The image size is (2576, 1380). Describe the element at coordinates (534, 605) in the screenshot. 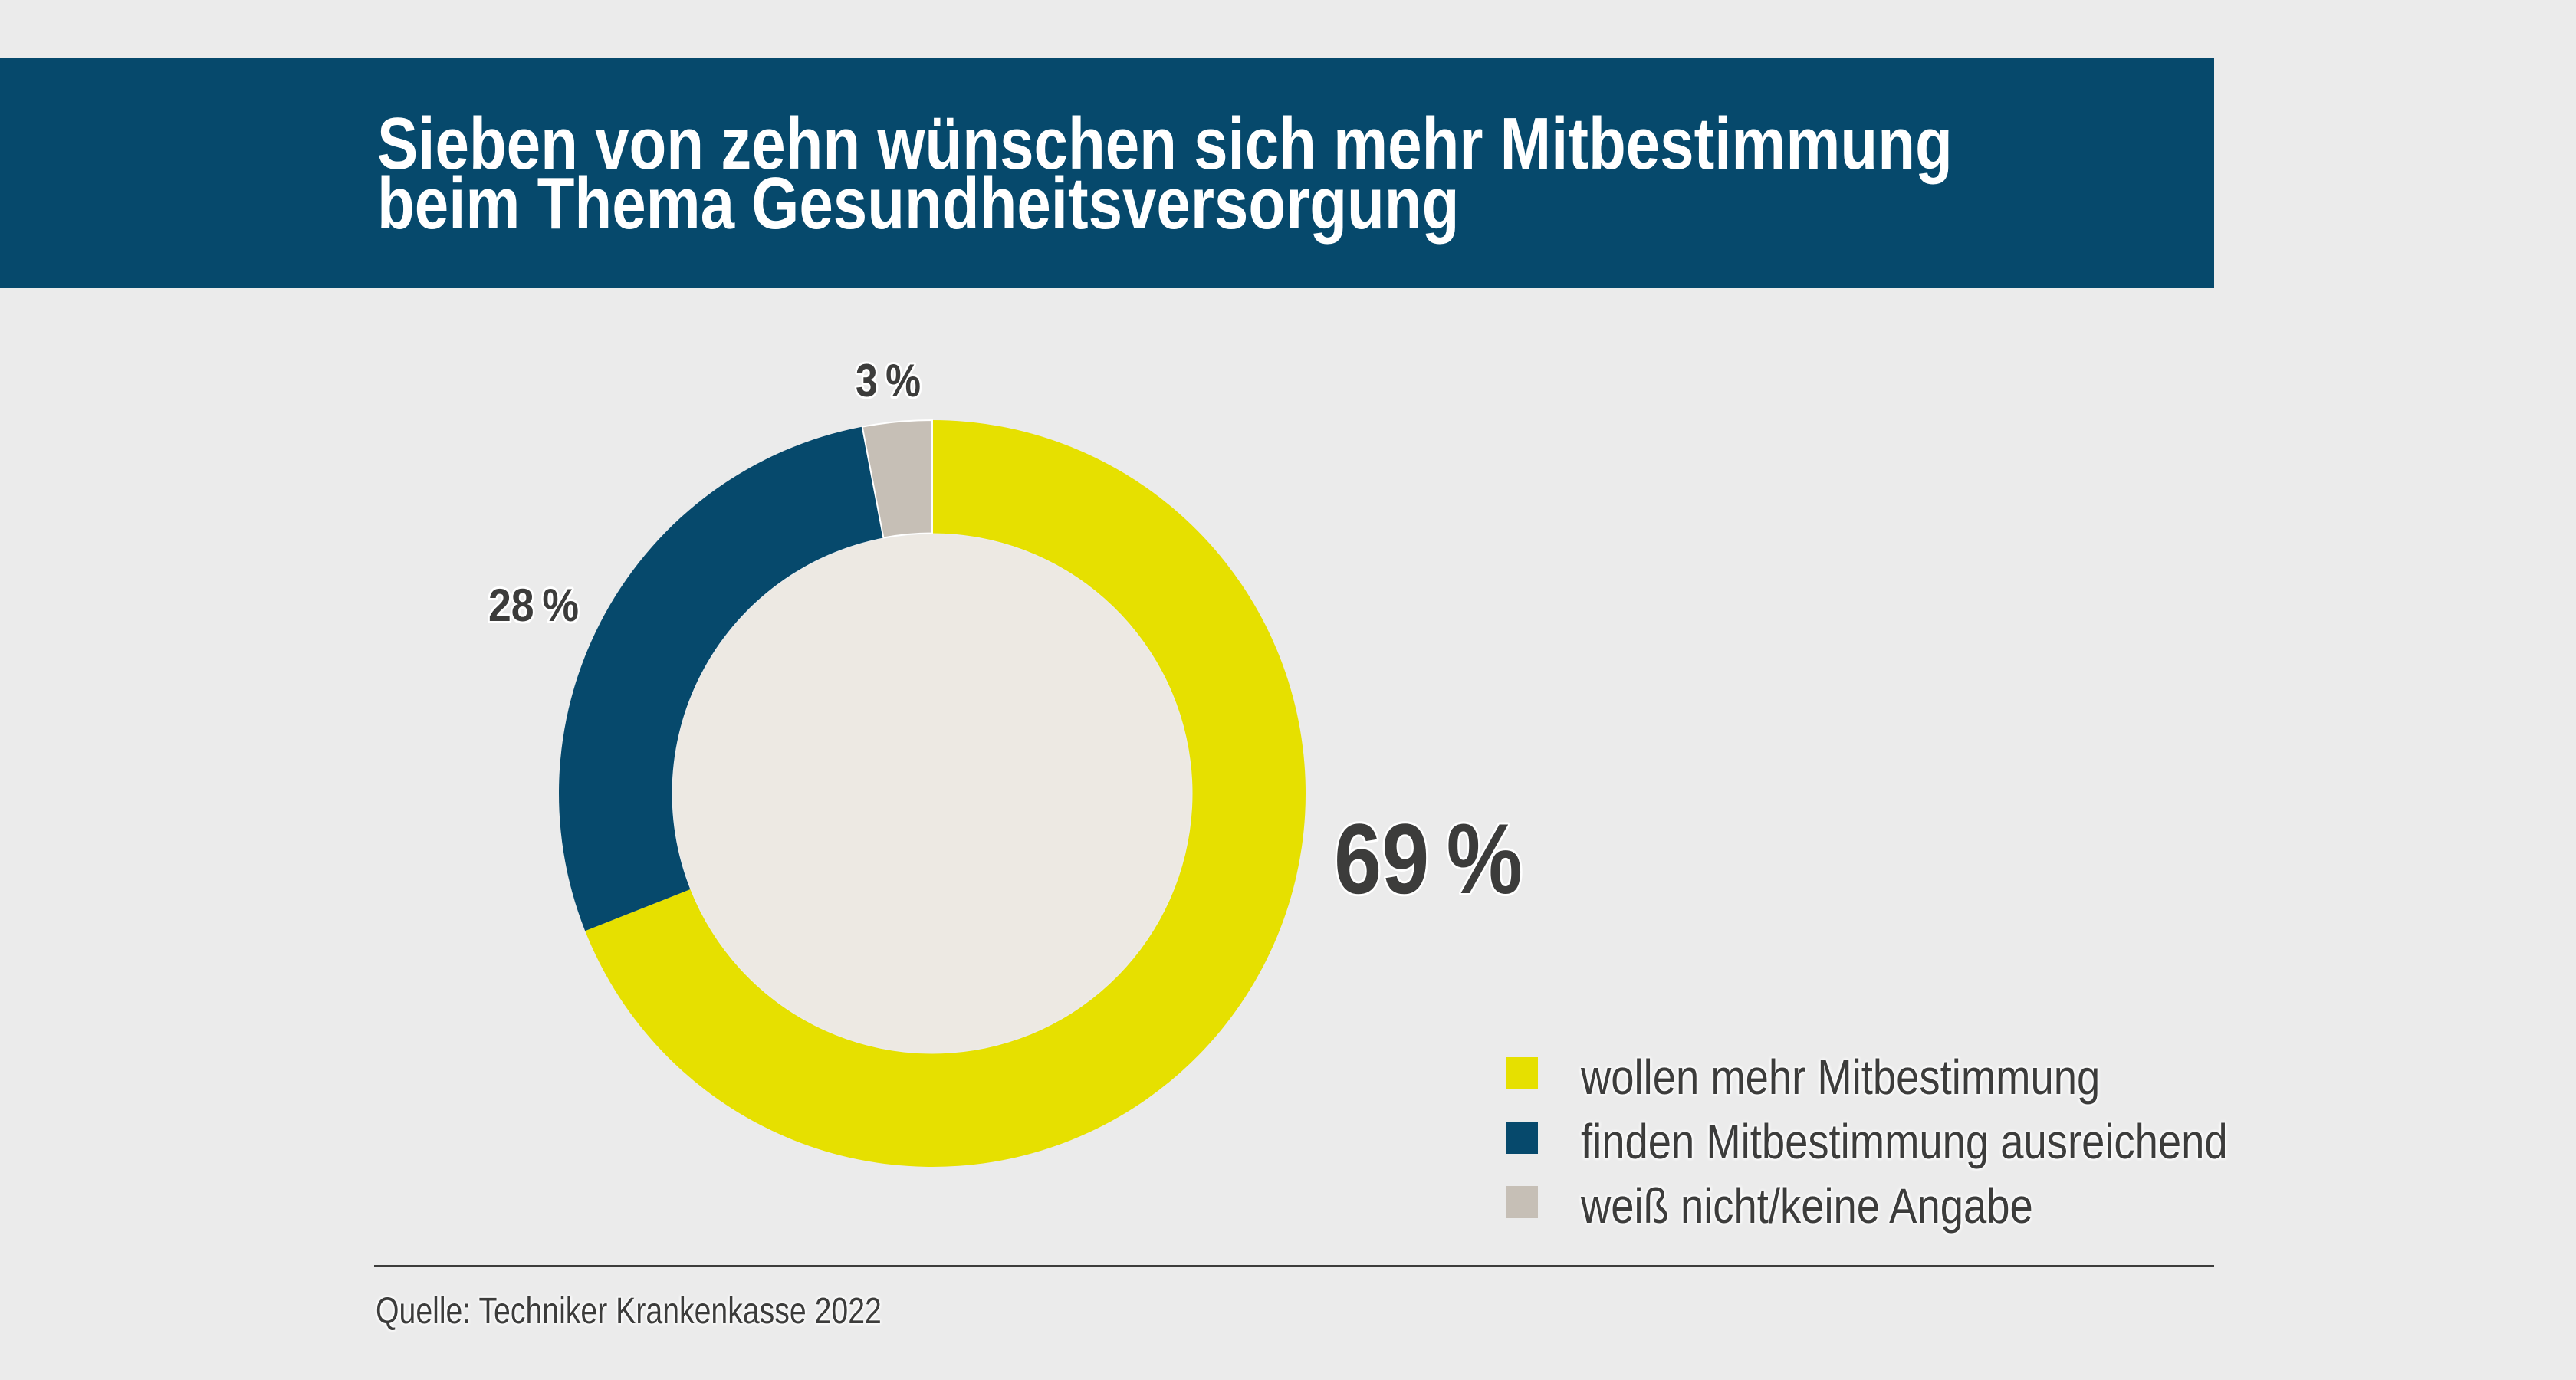

I see `svg-text: 28 %` at that location.